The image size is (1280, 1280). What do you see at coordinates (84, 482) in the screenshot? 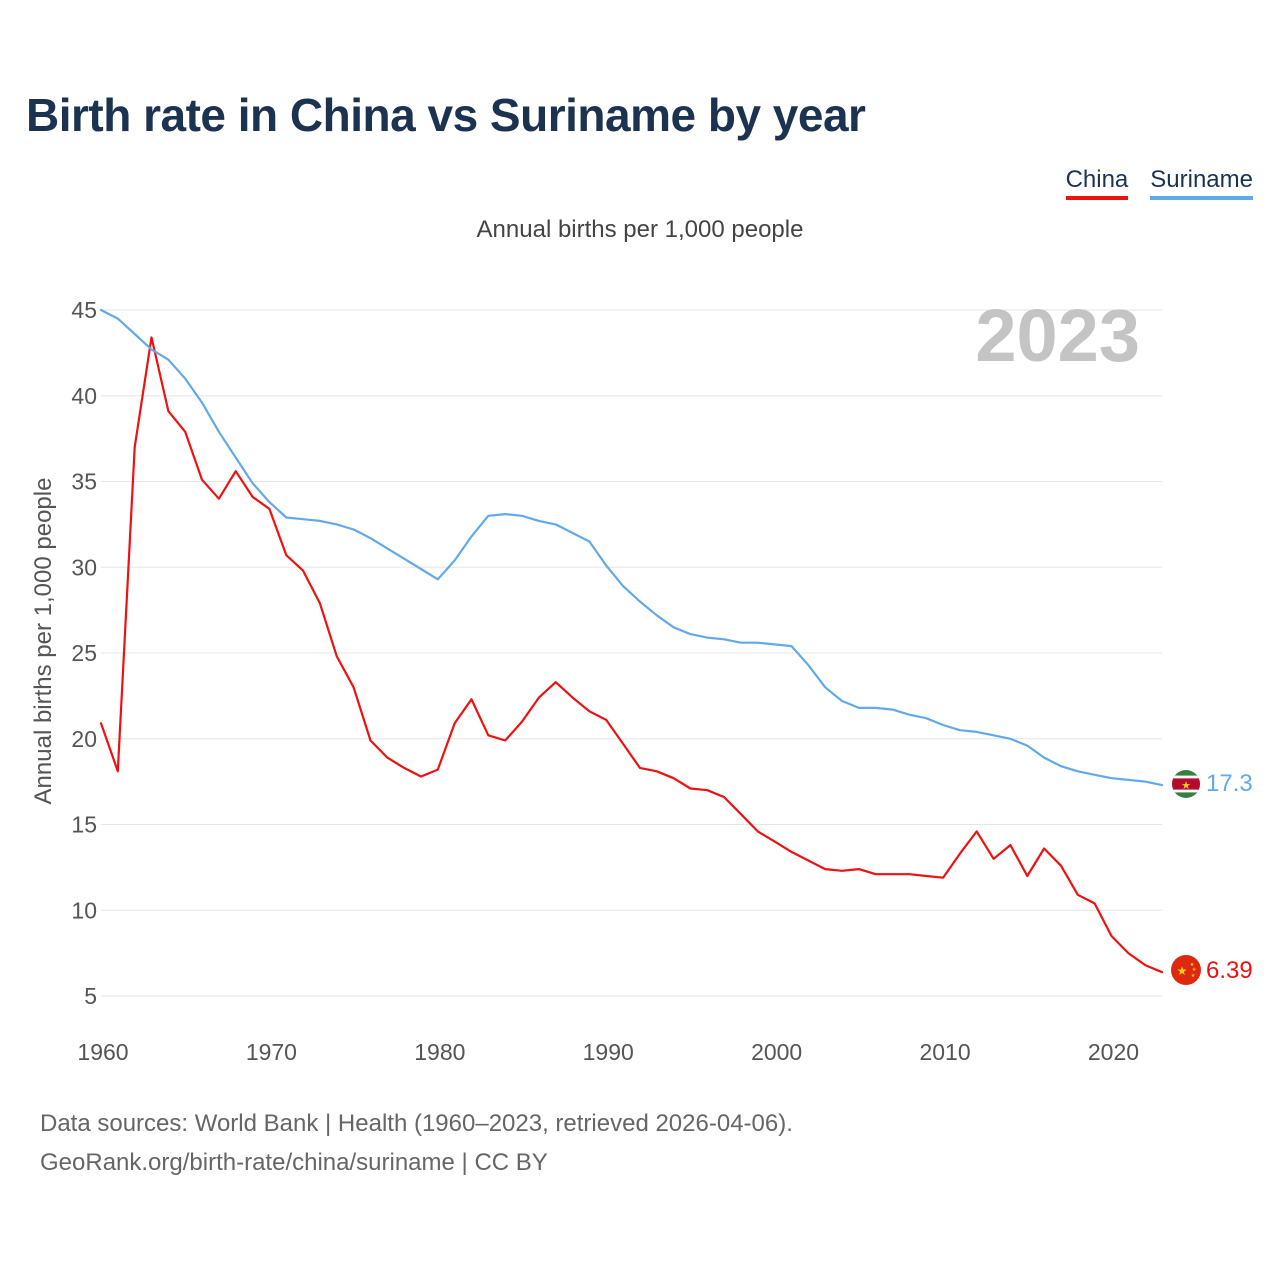
I see `y-tick-label: 35` at bounding box center [84, 482].